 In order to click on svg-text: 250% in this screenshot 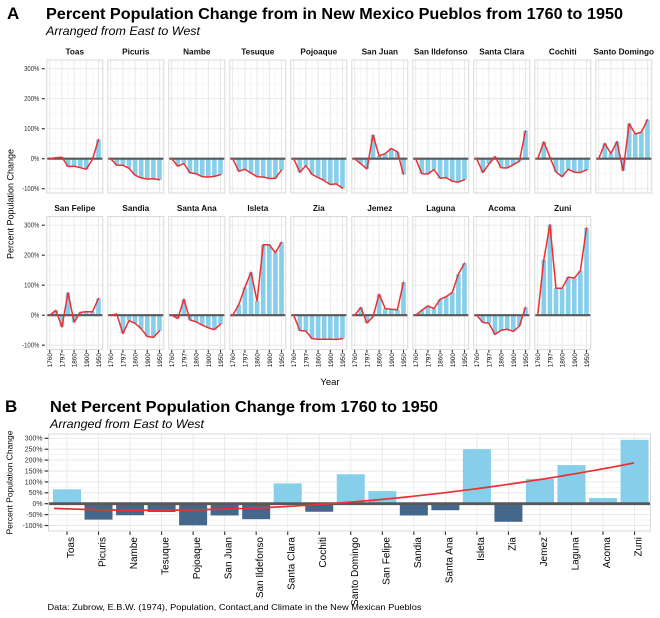, I will do `click(34, 449)`.